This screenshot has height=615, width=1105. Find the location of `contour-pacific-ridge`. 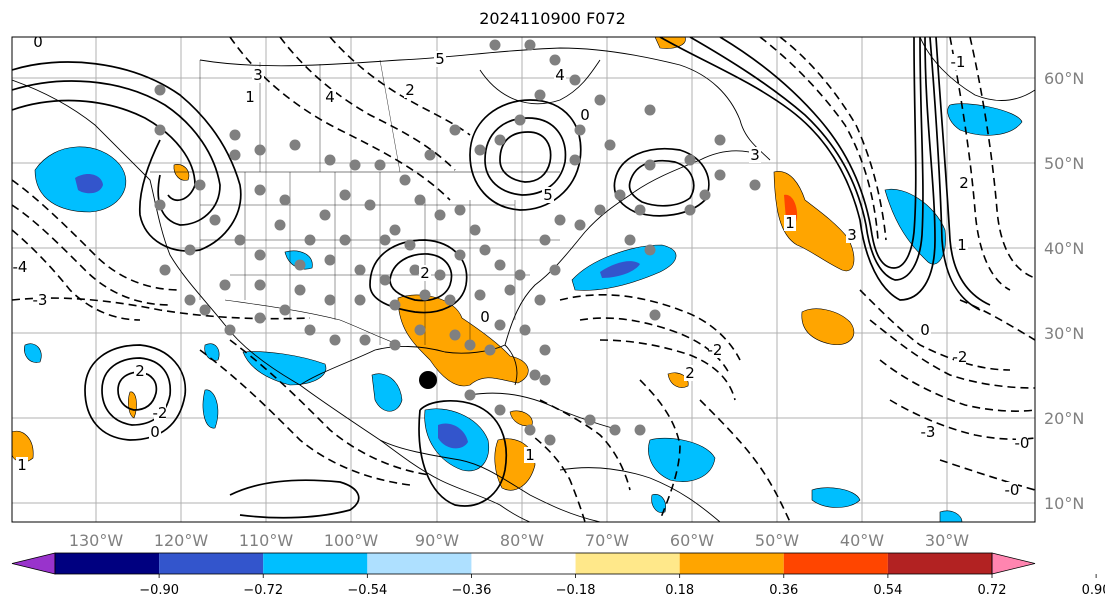

contour-pacific-ridge is located at coordinates (127, 156).